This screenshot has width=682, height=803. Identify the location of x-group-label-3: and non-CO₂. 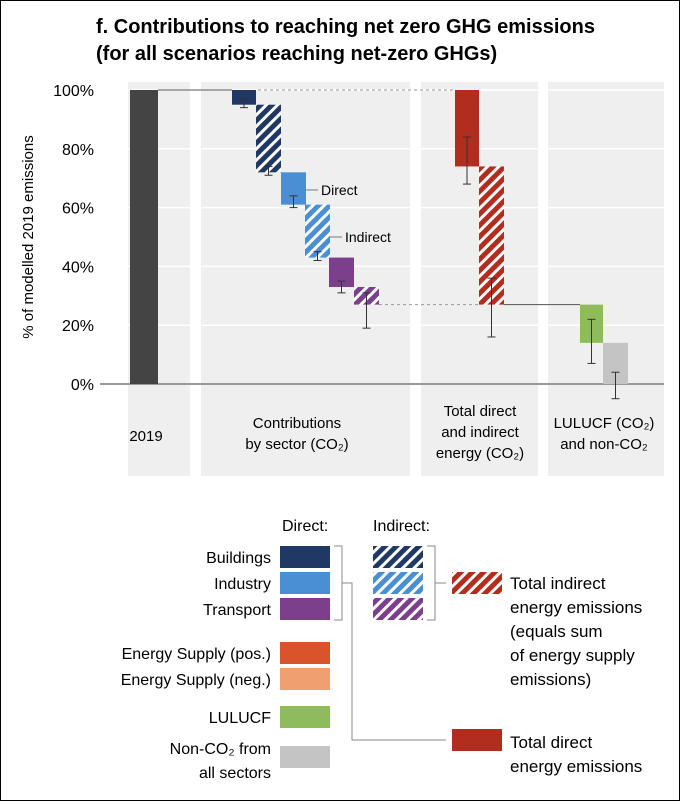
(604, 444).